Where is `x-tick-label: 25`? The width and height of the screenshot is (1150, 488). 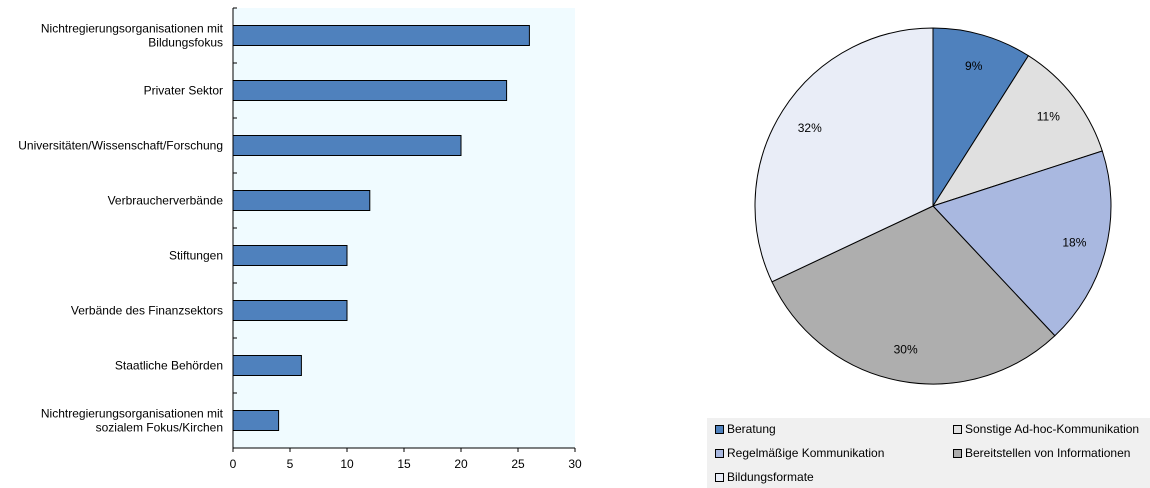
x-tick-label: 25 is located at coordinates (518, 464).